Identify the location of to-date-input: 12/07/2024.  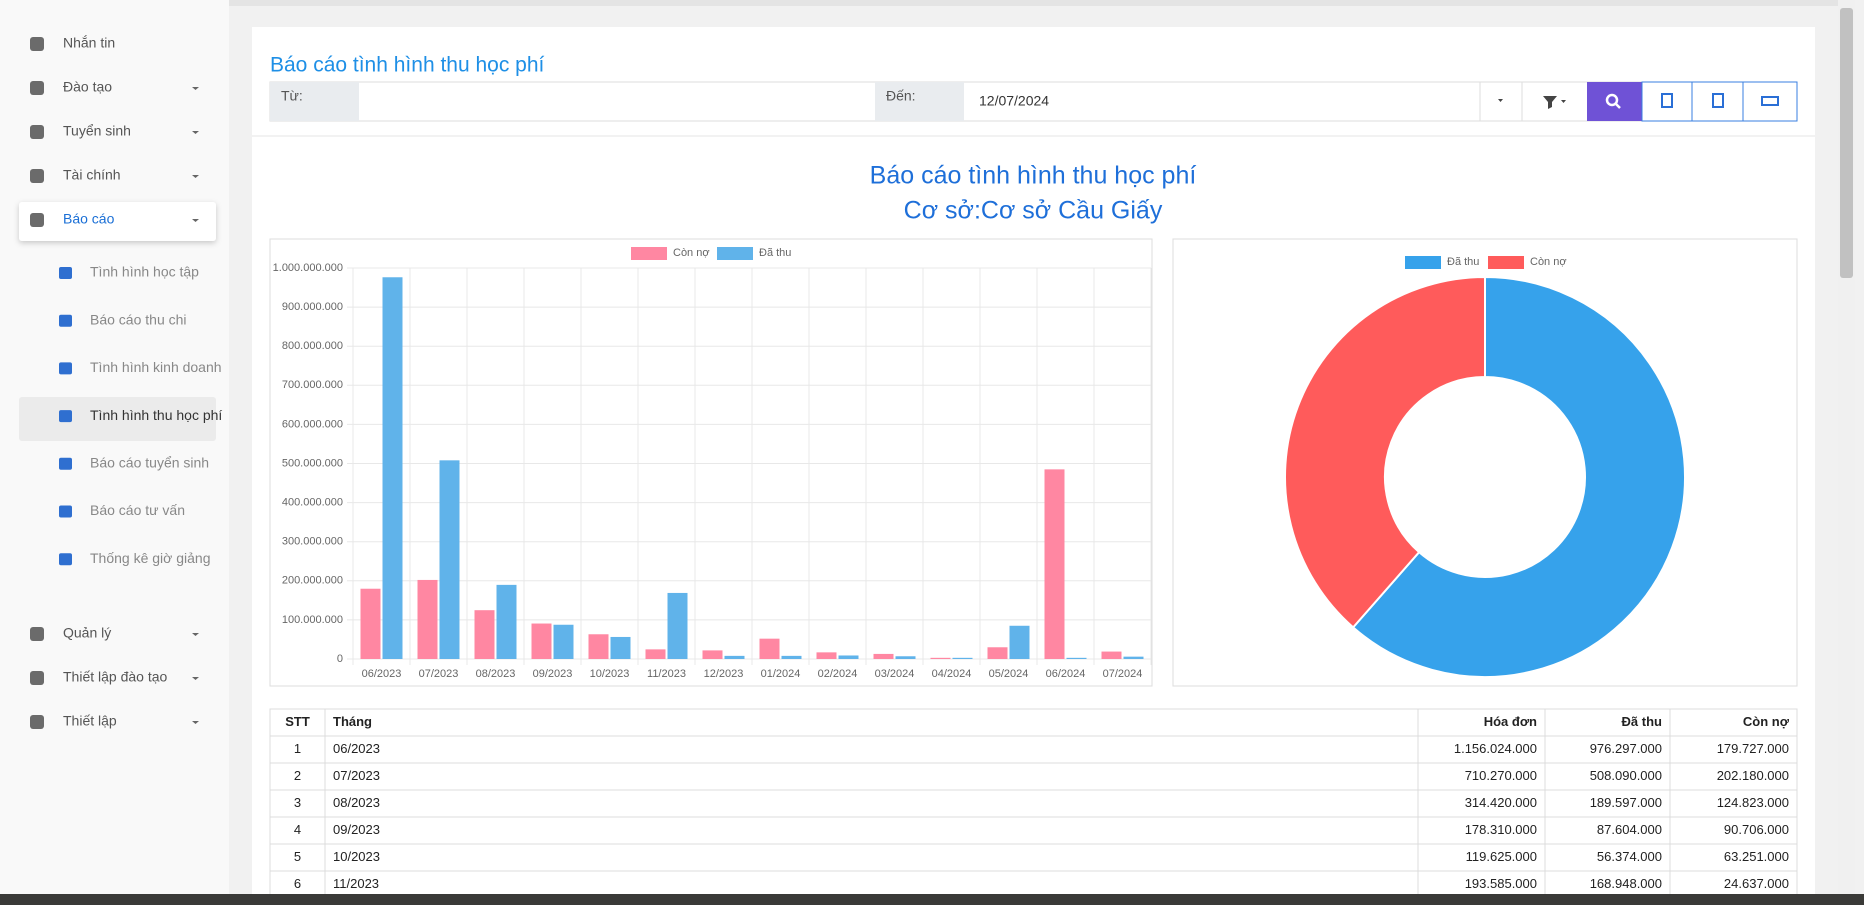
(1014, 101).